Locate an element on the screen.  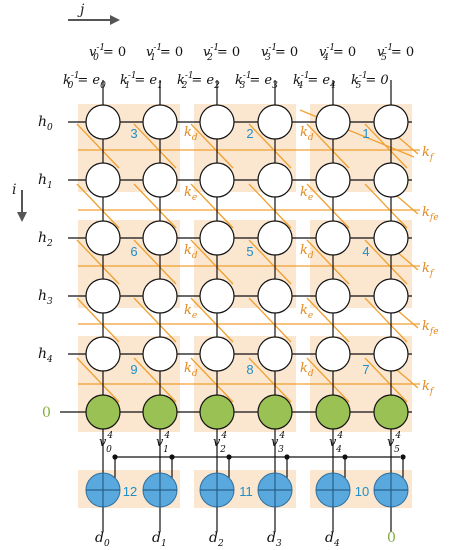
top-k-label: k-1 3 = e3 is located at coordinates (256, 81).